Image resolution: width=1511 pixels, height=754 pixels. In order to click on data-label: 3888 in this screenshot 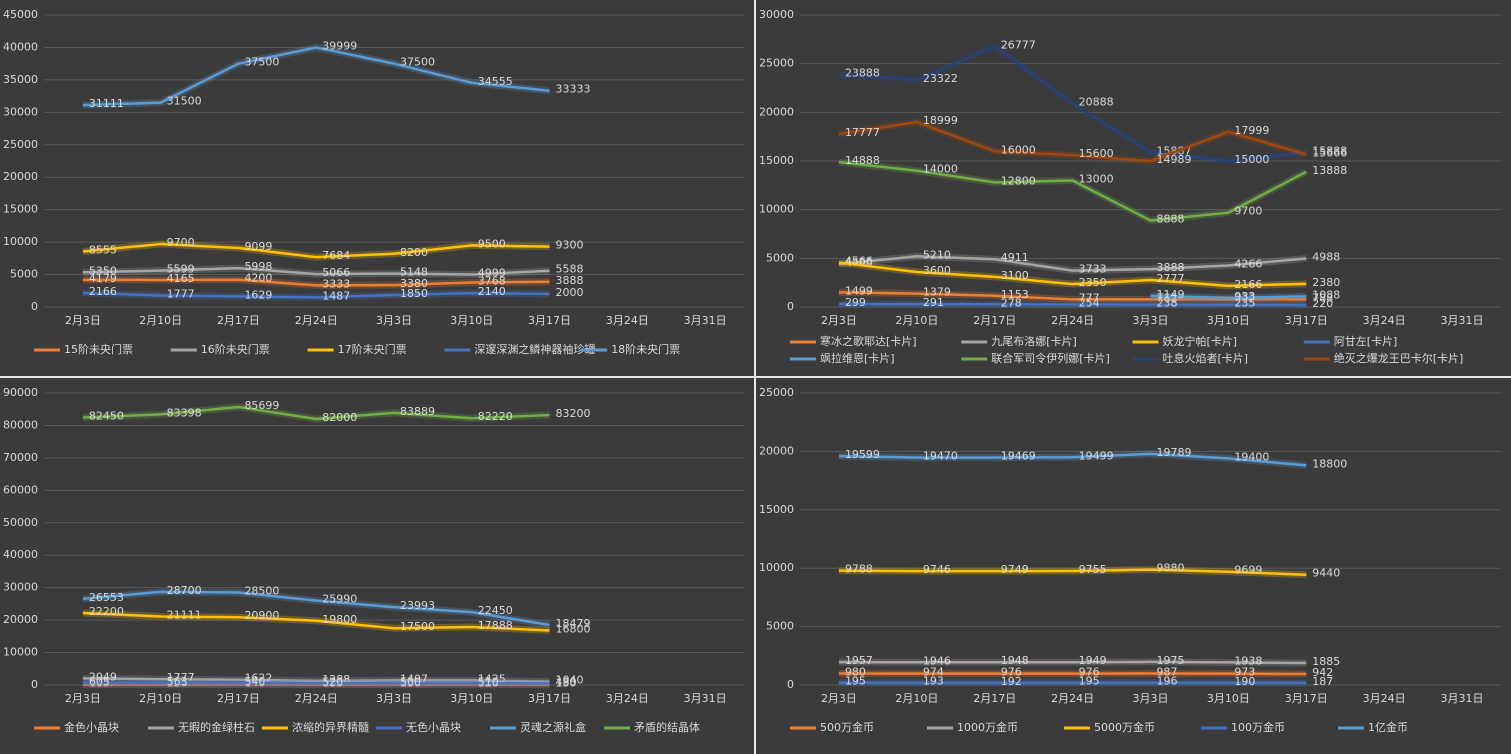, I will do `click(570, 280)`.